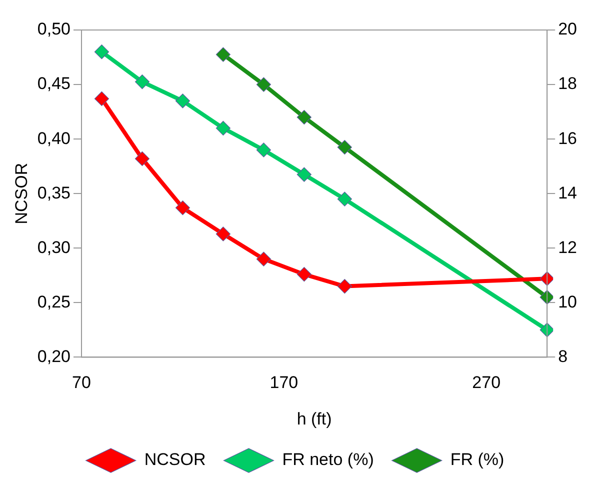 The image size is (610, 489). Describe the element at coordinates (53, 356) in the screenshot. I see `y-tick-label: 0,20` at that location.